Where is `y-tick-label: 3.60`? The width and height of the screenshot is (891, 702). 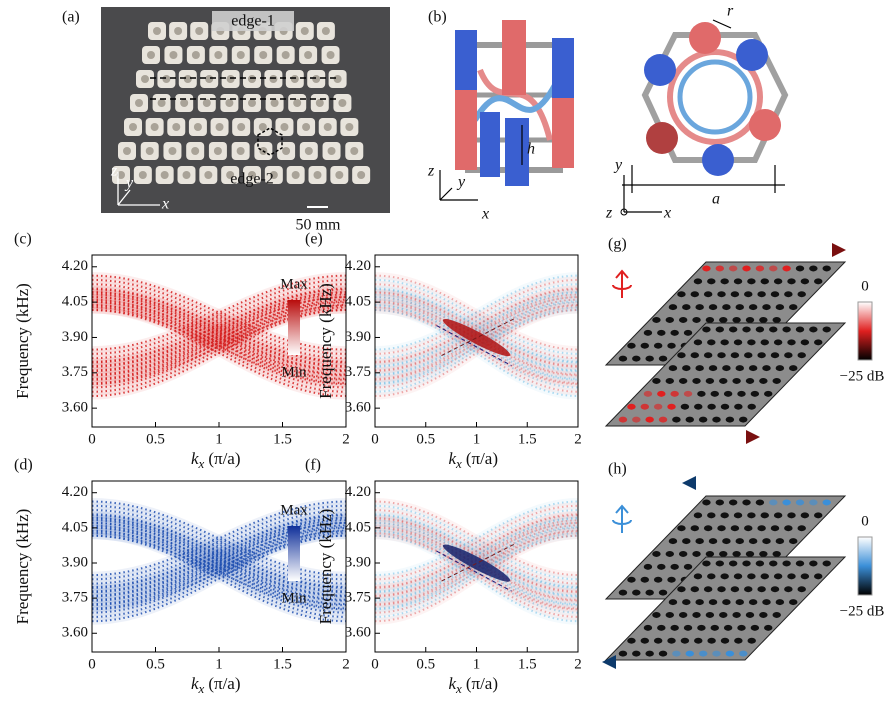 y-tick-label: 3.60 is located at coordinates (75, 633).